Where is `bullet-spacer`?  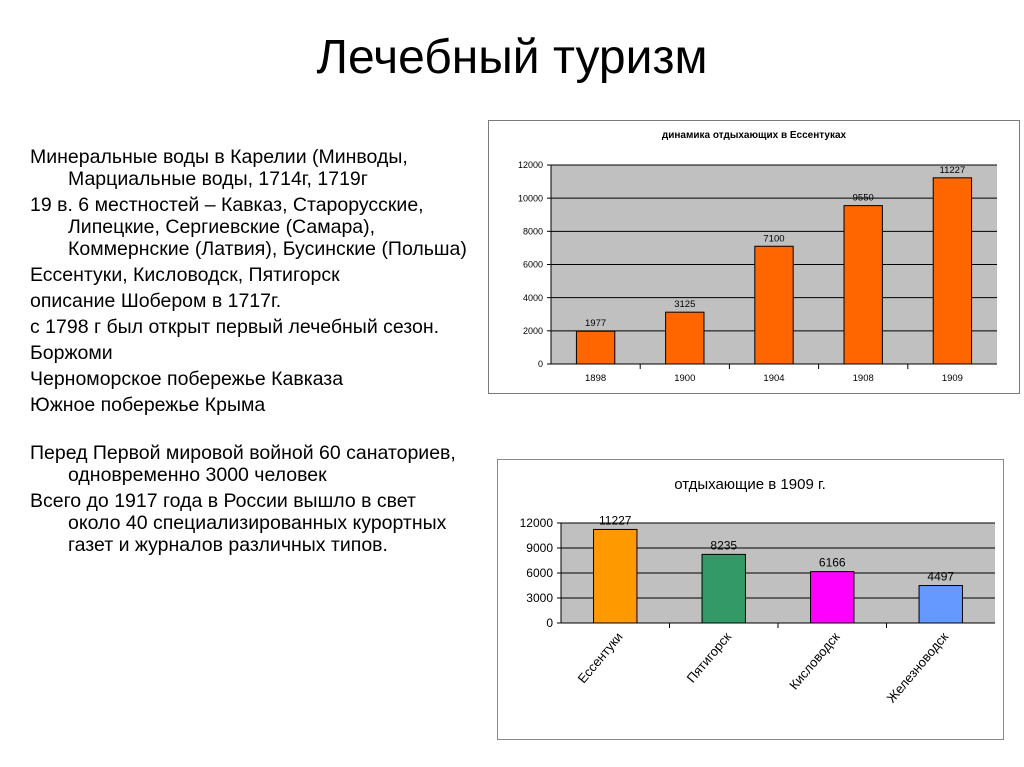 bullet-spacer is located at coordinates (250, 431).